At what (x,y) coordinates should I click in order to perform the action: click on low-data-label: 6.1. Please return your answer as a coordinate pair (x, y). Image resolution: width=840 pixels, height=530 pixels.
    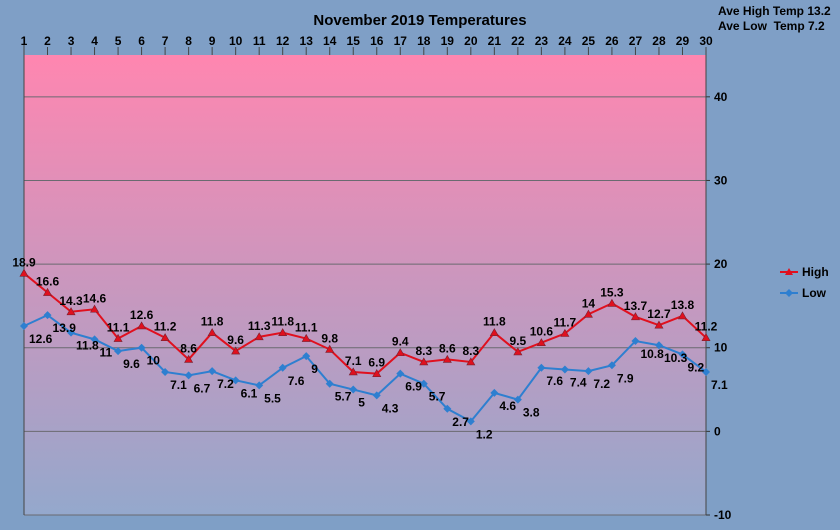
    Looking at the image, I should click on (249, 393).